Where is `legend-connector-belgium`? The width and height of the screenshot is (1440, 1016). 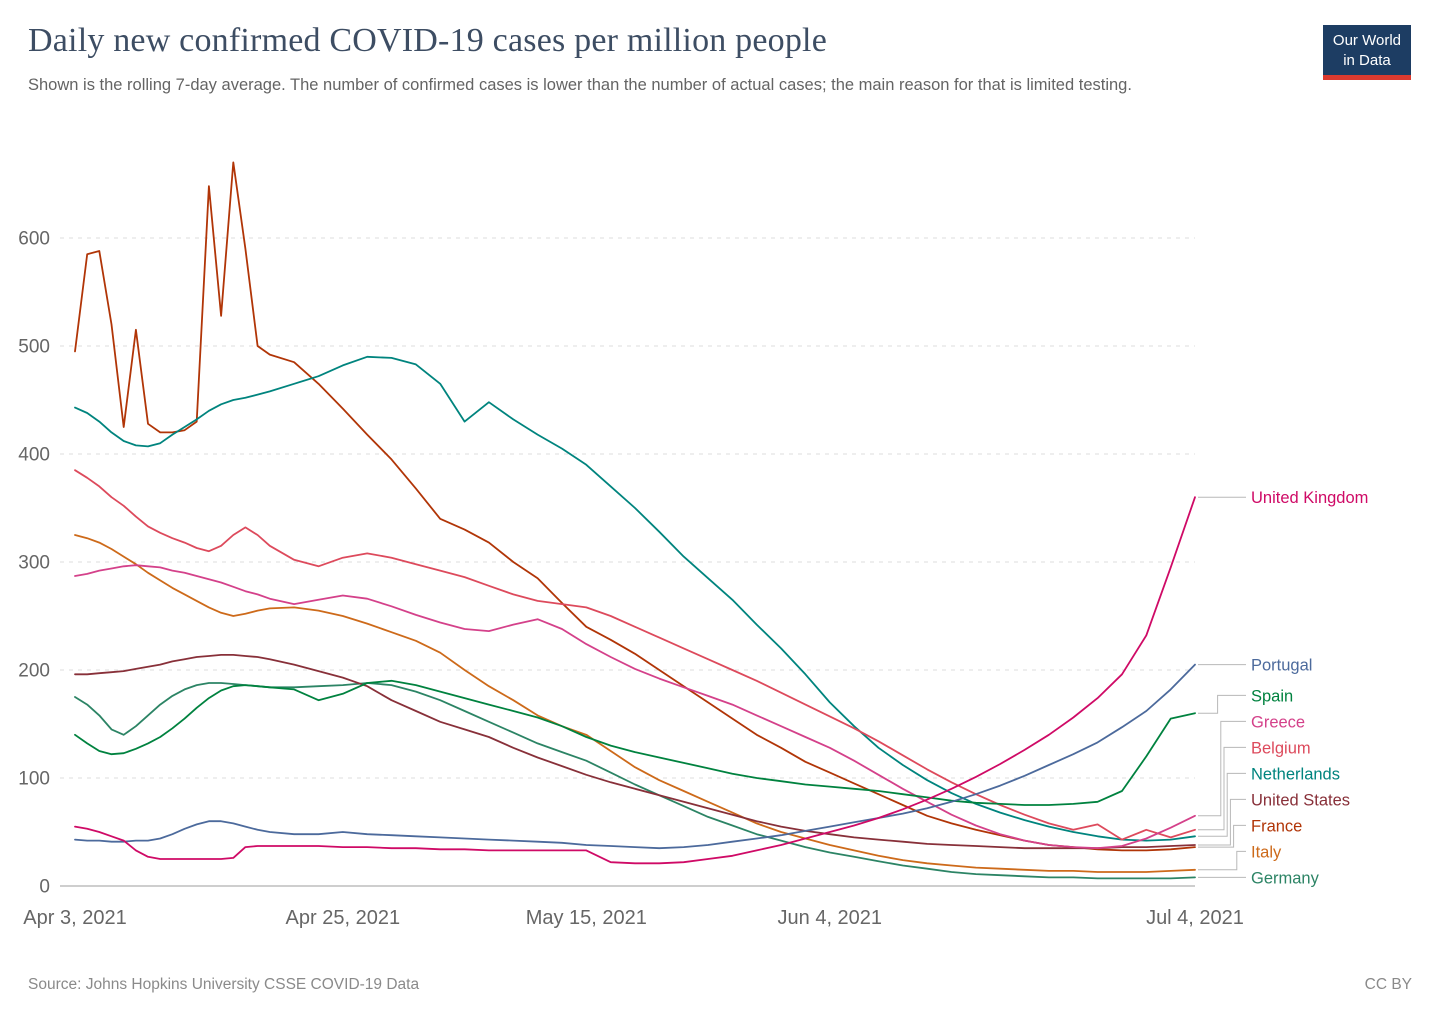
legend-connector-belgium is located at coordinates (1222, 788).